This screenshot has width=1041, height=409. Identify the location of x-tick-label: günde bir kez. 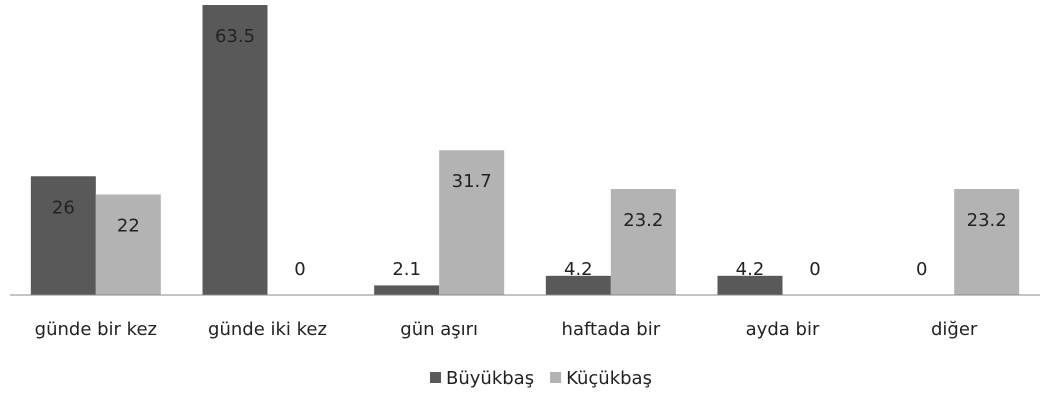
(96, 329).